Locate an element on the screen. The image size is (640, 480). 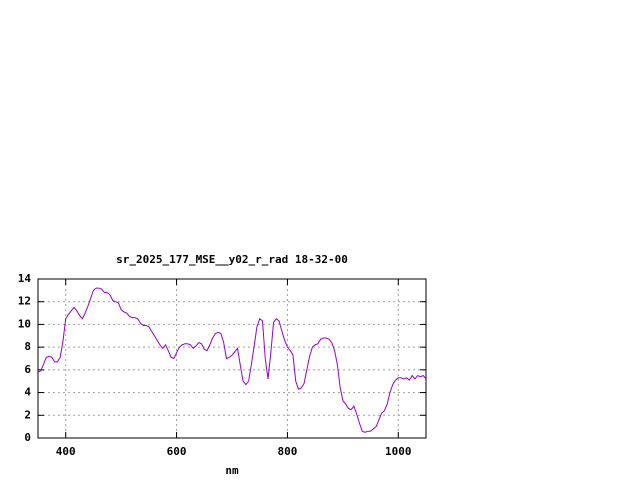
x-tick-label: 400 is located at coordinates (66, 451).